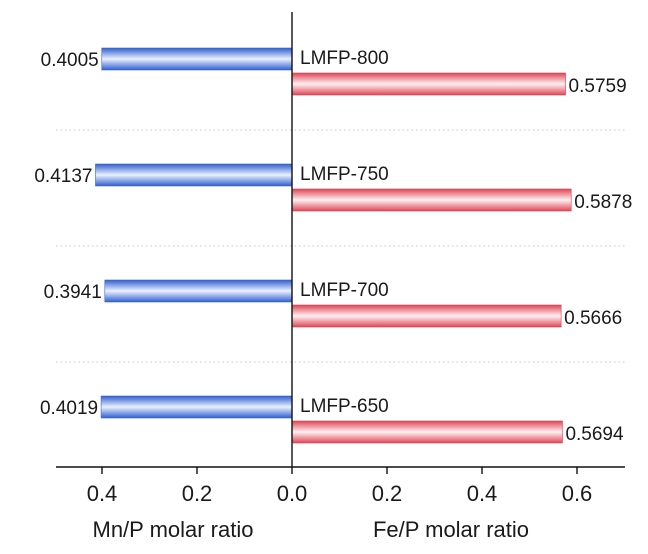  What do you see at coordinates (344, 174) in the screenshot?
I see `category-label-lmfp-750: LMFP-750` at bounding box center [344, 174].